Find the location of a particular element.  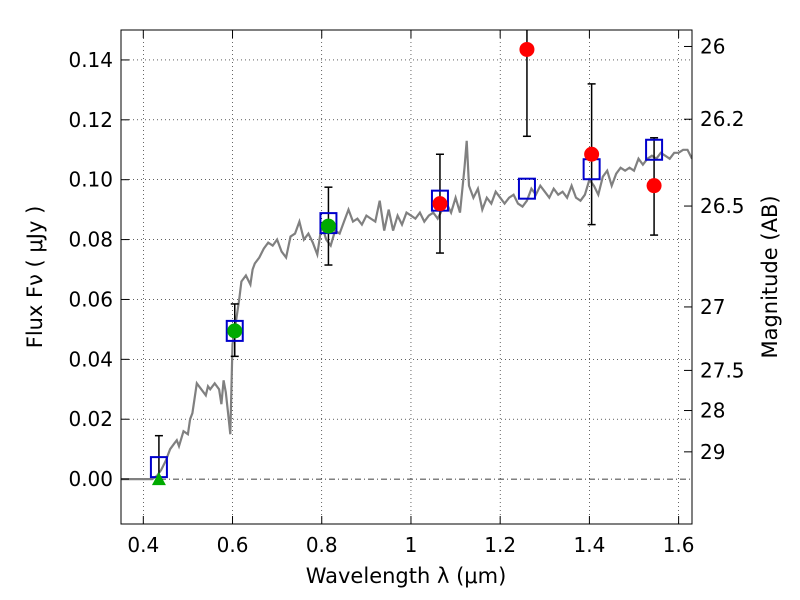

y-tick-label: 0.06 is located at coordinates (90, 299).